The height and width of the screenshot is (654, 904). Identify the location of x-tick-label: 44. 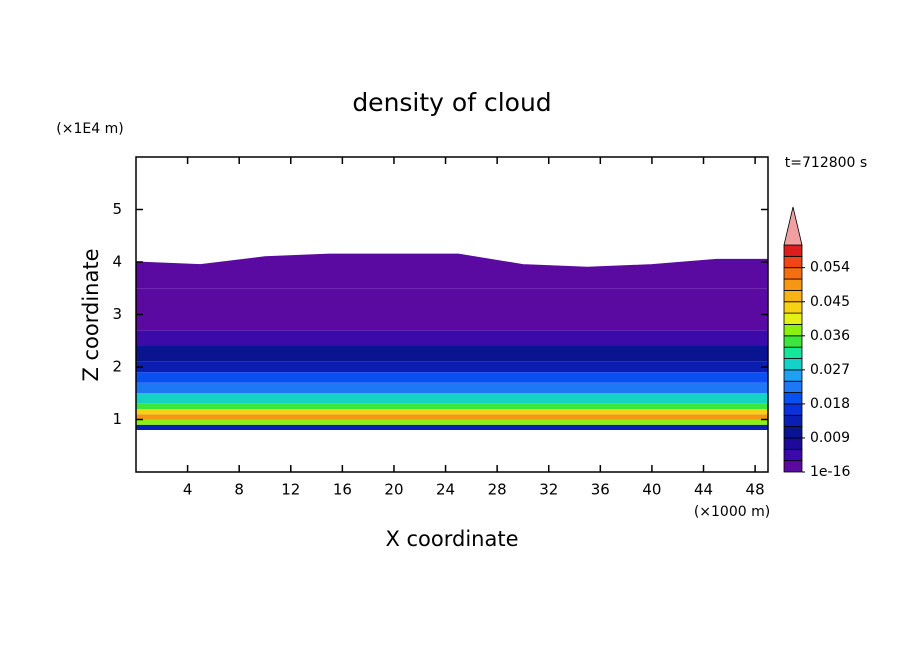
(703, 490).